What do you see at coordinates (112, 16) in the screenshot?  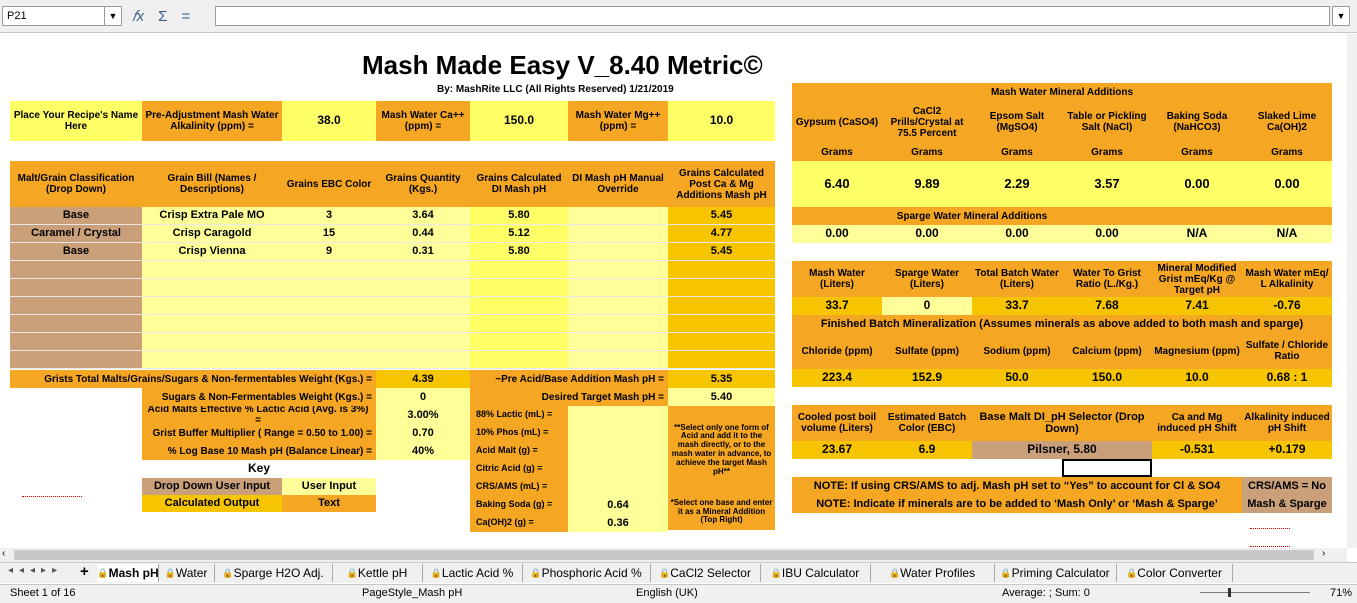 I see `chevron-down-icon: ▼` at bounding box center [112, 16].